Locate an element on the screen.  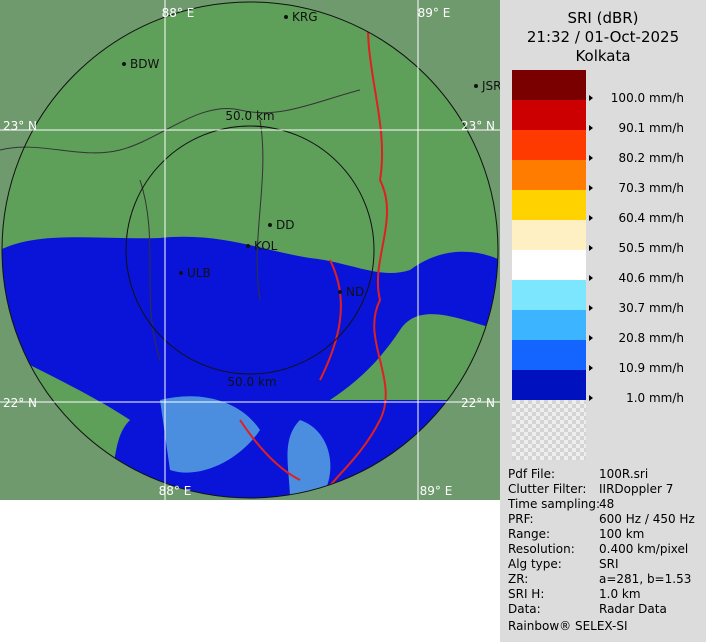
info-value: 600 Hz / 450 Hz is located at coordinates (647, 519).